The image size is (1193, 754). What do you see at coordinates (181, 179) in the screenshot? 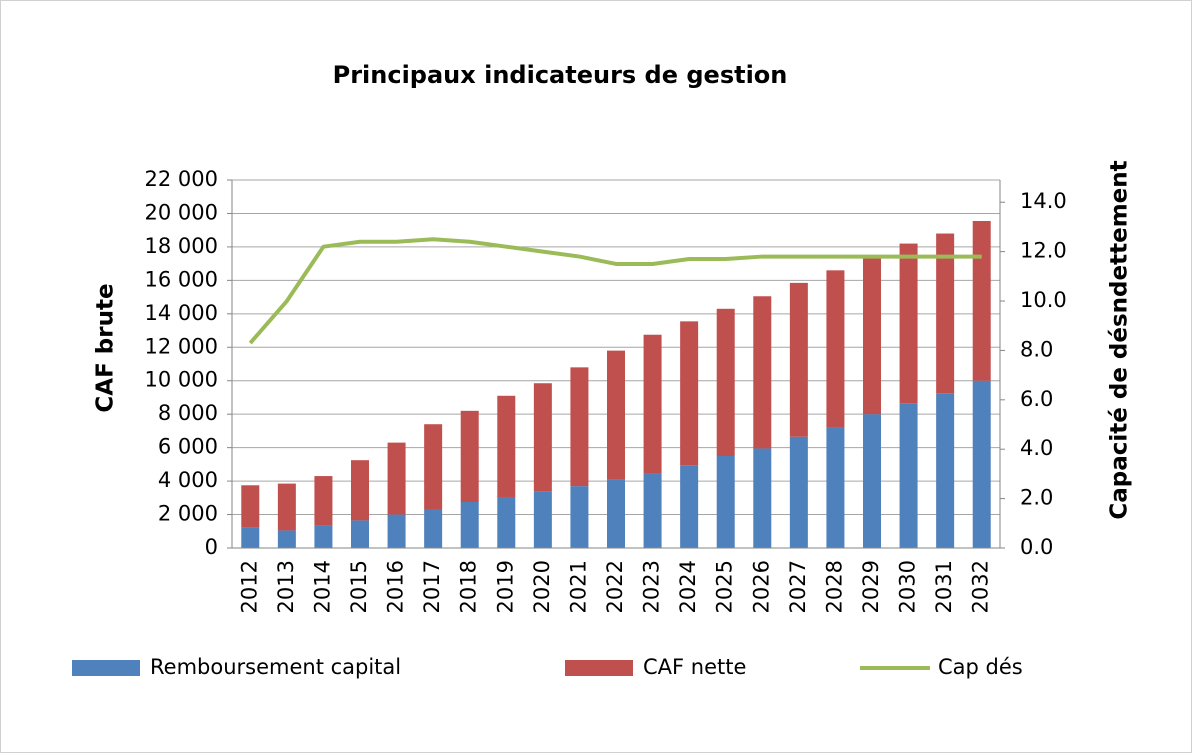
I see `y-tick-label: 22 000` at bounding box center [181, 179].